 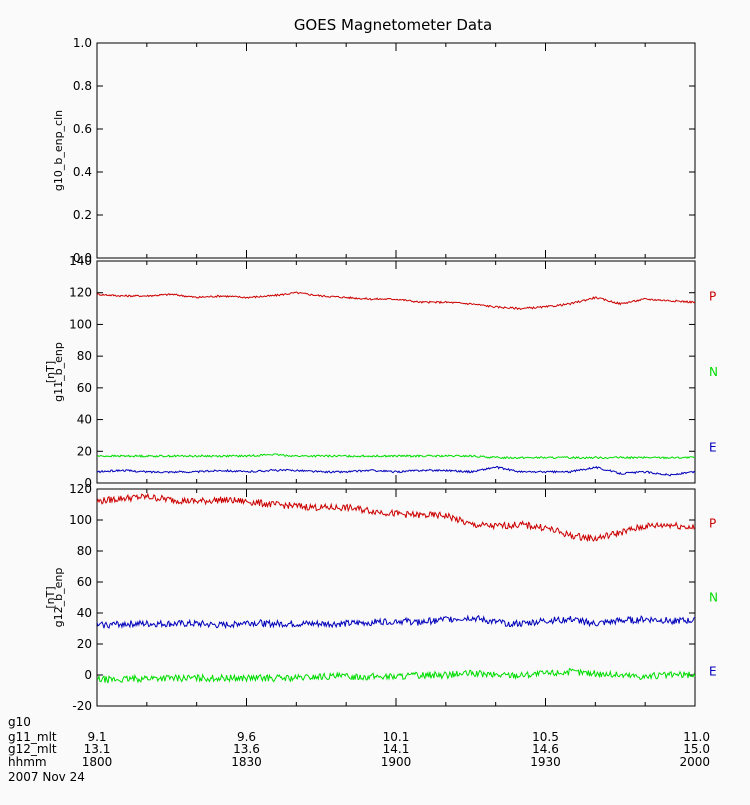 I want to click on bottom-row-label: g10, so click(x=19, y=722).